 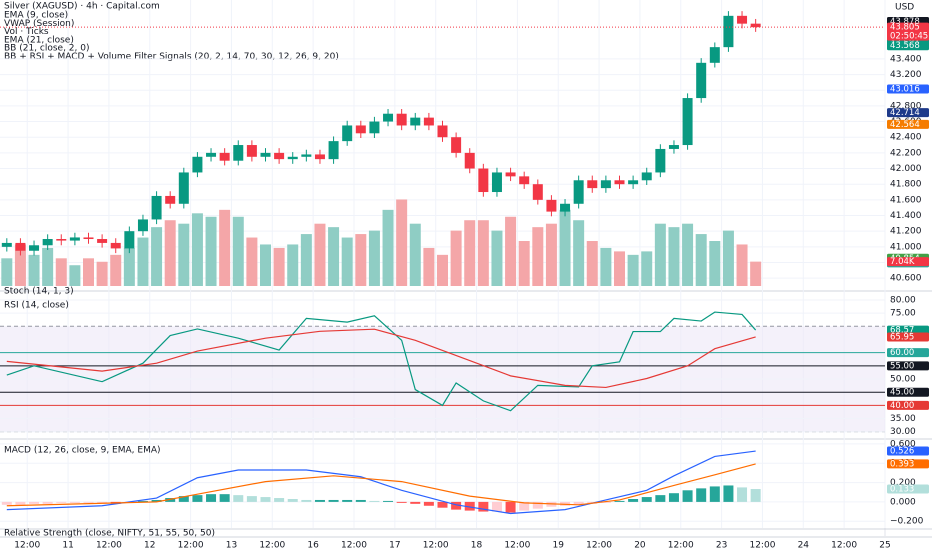 What do you see at coordinates (905, 89) in the screenshot?
I see `badge-label: 43.016` at bounding box center [905, 89].